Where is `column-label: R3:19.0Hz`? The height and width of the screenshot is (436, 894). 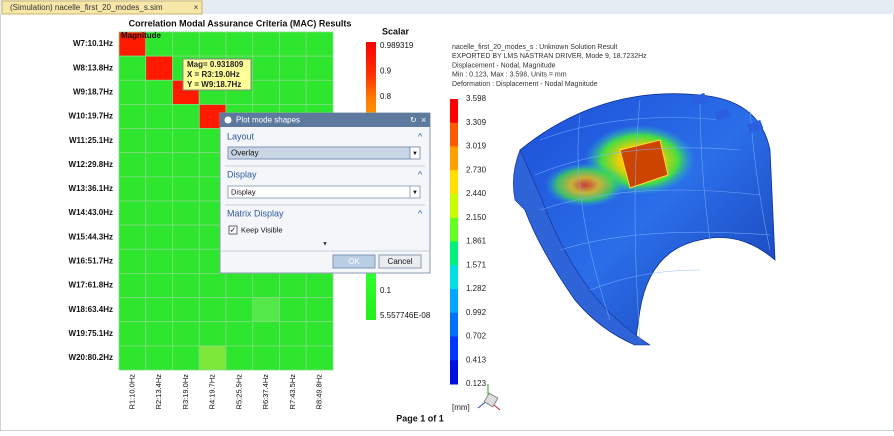
column-label: R3:19.0Hz is located at coordinates (185, 392).